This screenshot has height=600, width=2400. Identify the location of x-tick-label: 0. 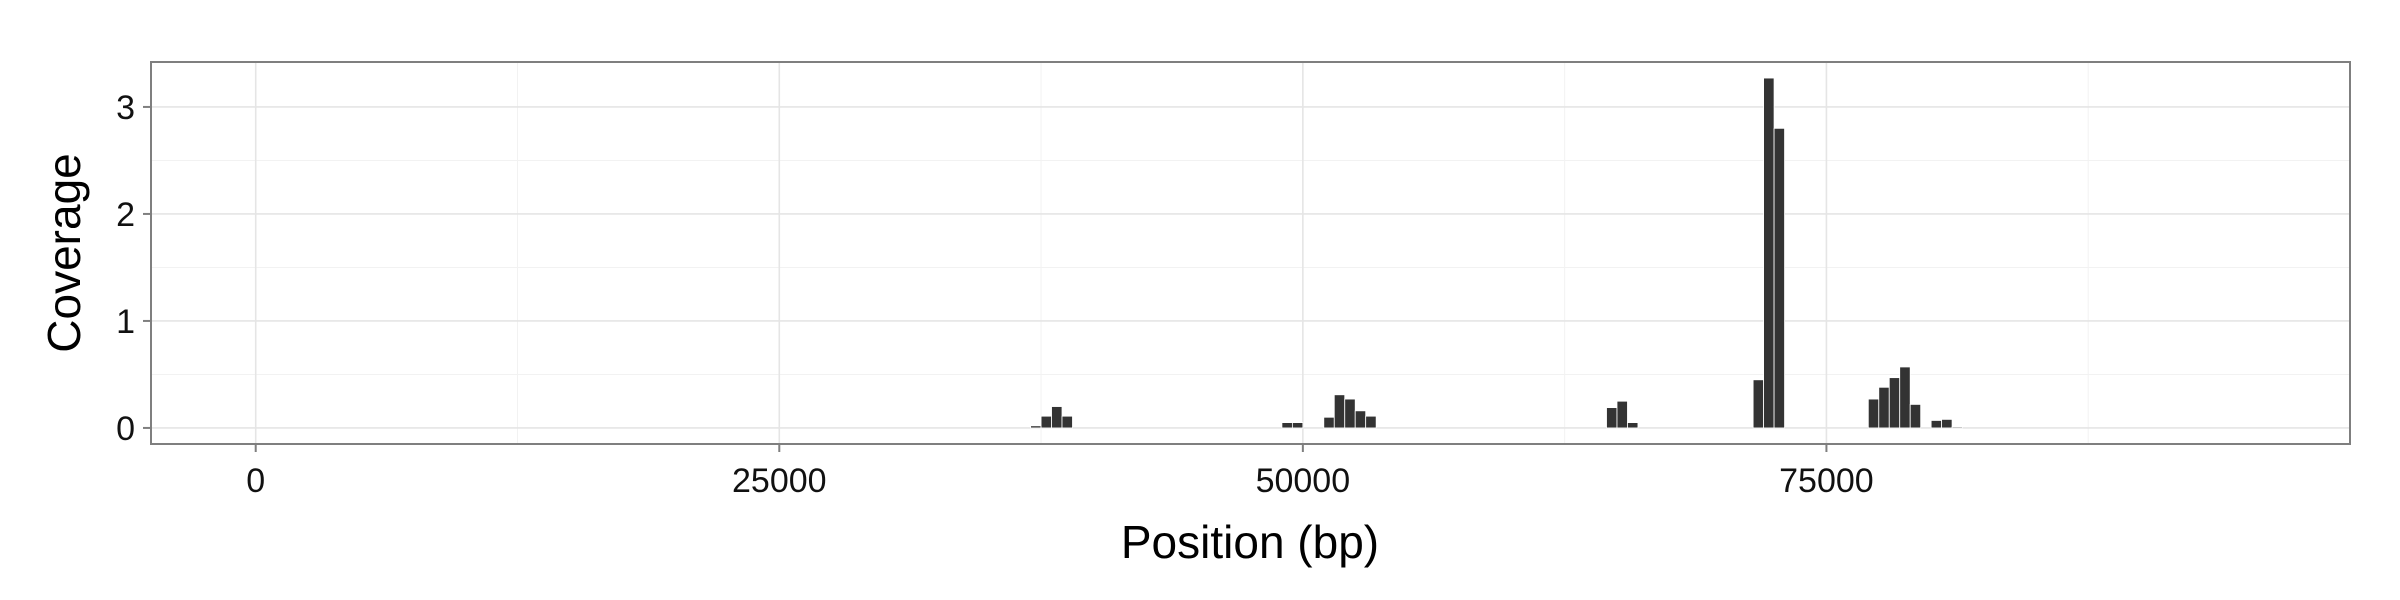
(255, 481).